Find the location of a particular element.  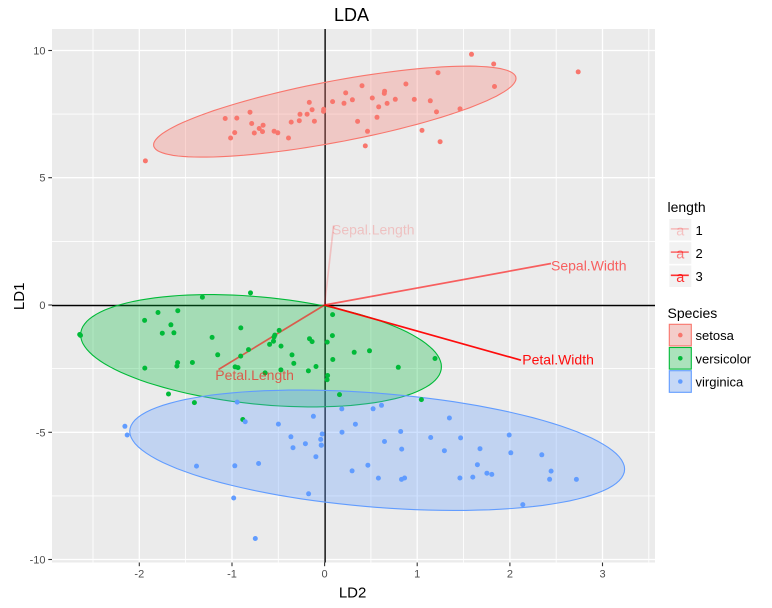

svg-text: Sepal.Width is located at coordinates (588, 265).